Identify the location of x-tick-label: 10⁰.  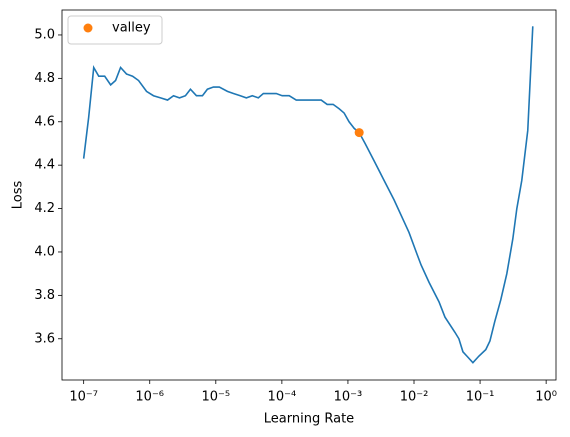
(546, 397).